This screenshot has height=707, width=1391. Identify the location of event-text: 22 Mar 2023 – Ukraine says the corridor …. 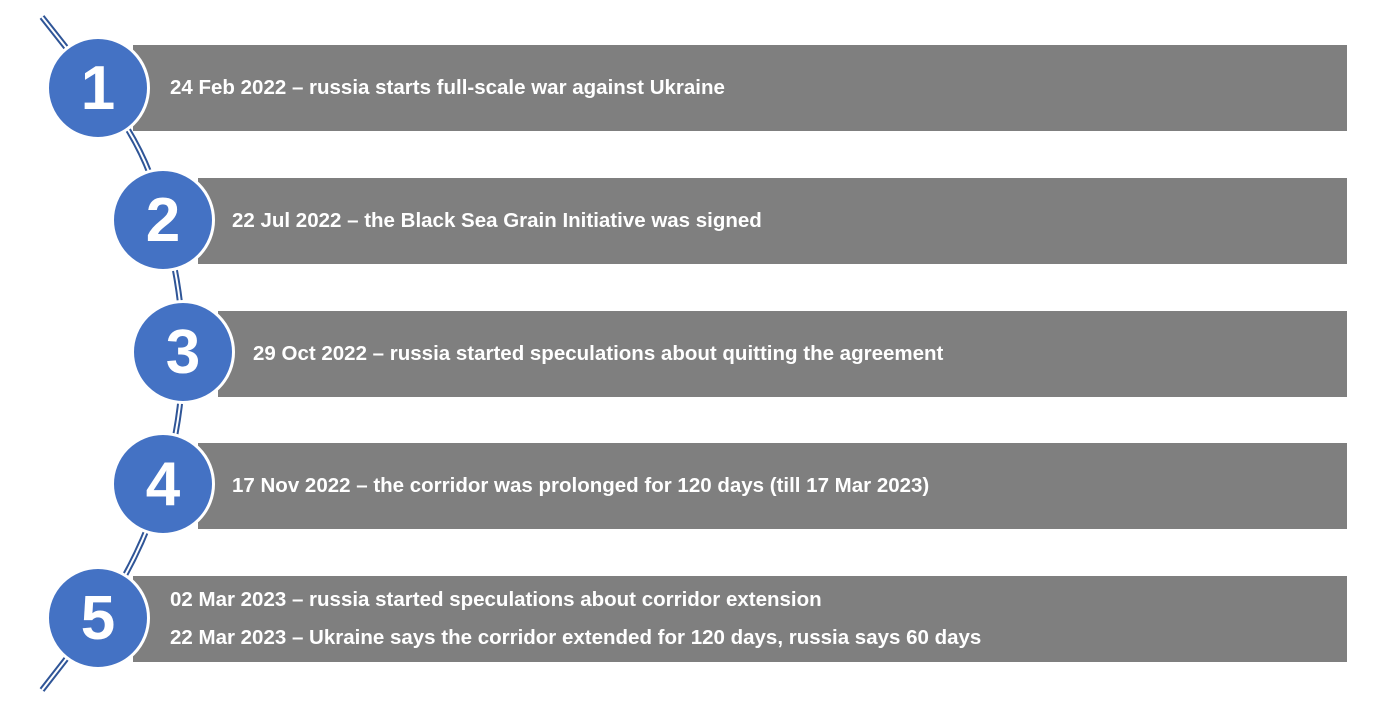
(576, 637).